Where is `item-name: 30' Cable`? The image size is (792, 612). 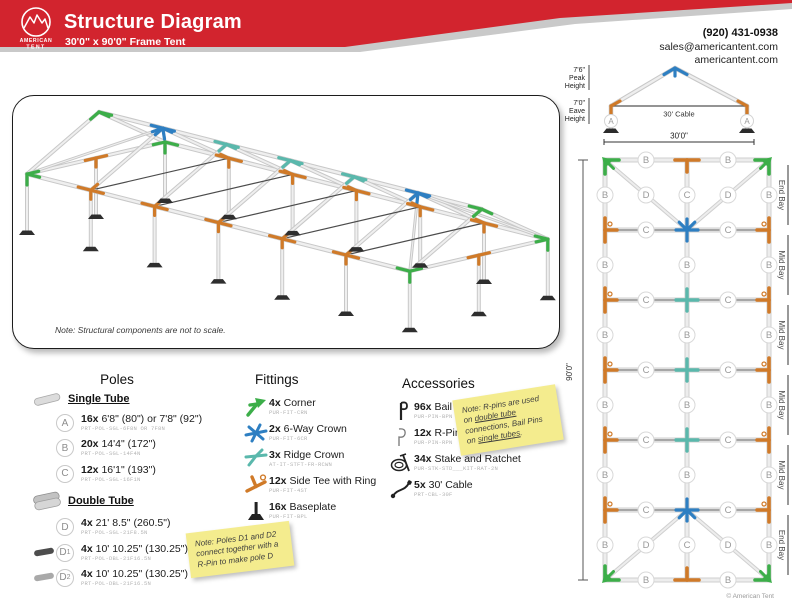
item-name: 30' Cable is located at coordinates (450, 485).